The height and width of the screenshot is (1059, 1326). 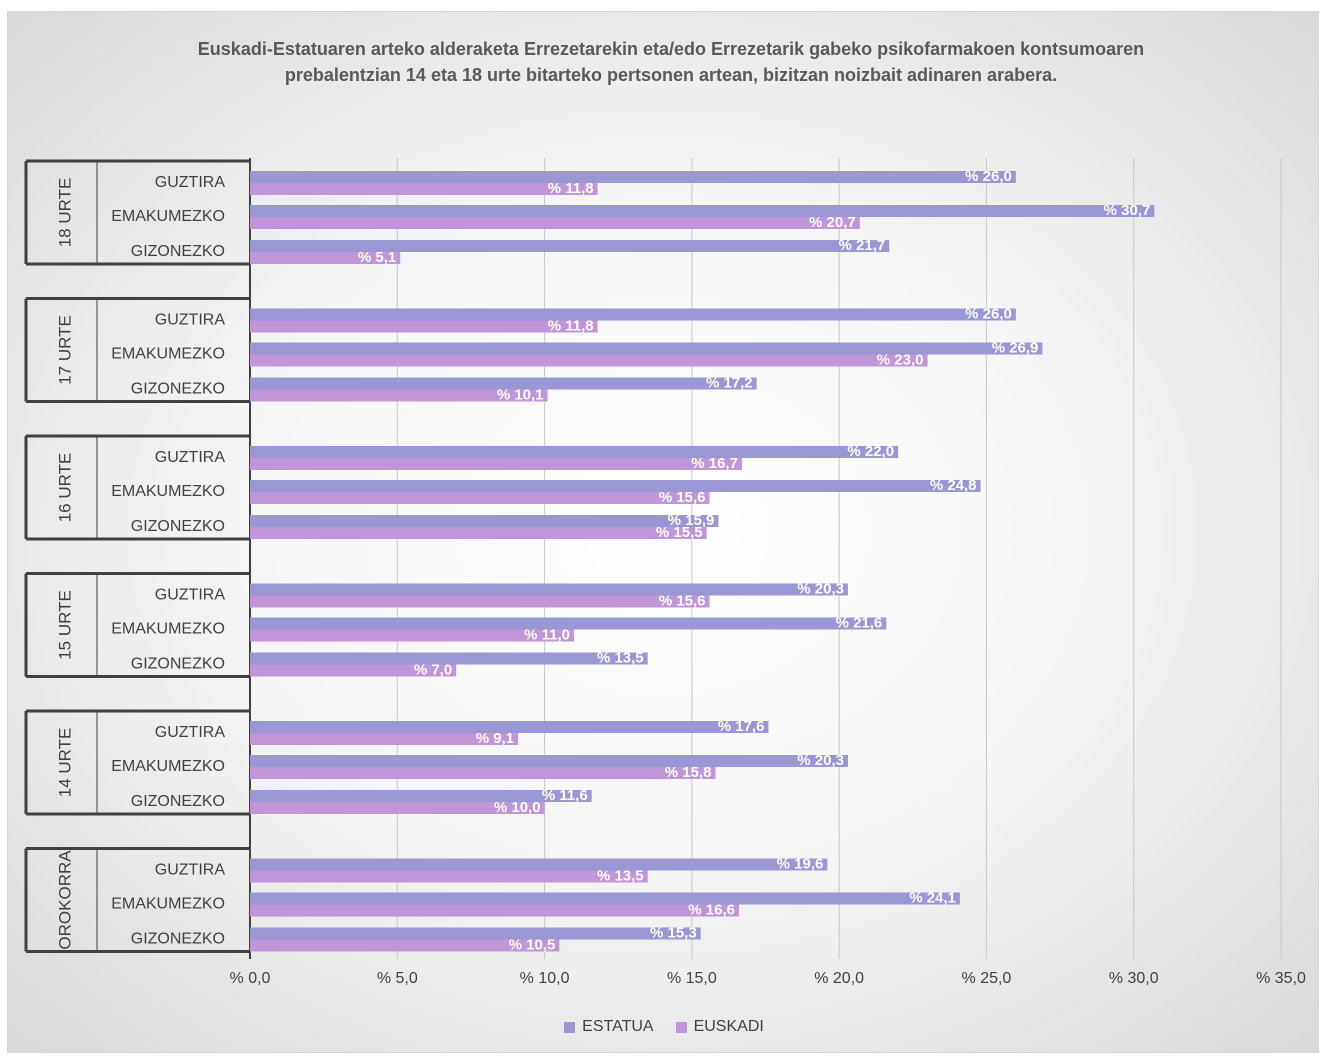 I want to click on data-label: % 22,0, so click(x=870, y=451).